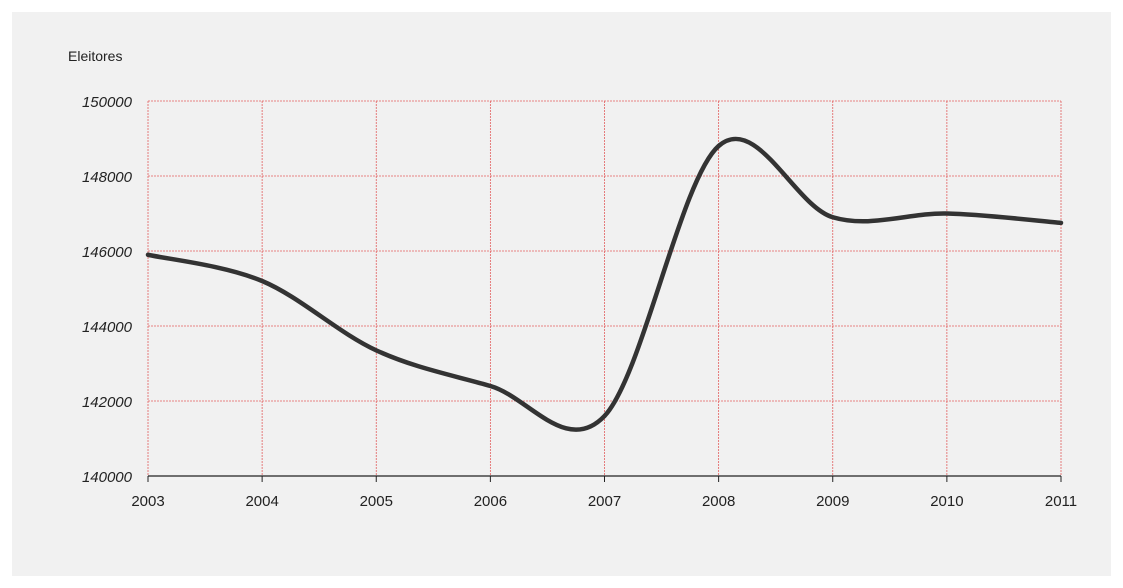 This screenshot has height=588, width=1123. What do you see at coordinates (946, 501) in the screenshot?
I see `x-tick-label: 2010` at bounding box center [946, 501].